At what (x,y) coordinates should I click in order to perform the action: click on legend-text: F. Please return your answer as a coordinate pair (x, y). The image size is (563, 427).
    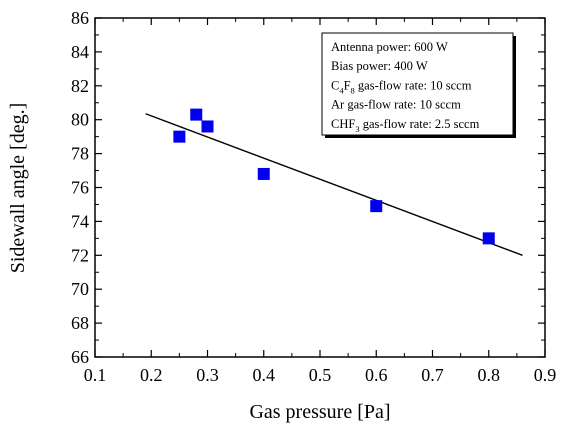
    Looking at the image, I should click on (347, 85).